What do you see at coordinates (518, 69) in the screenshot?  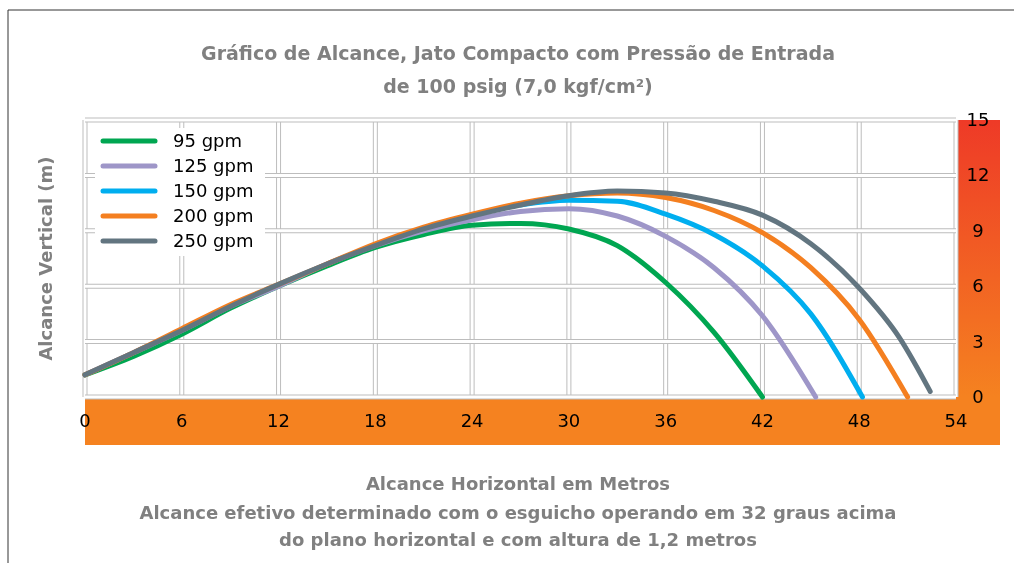 I see `chart-title: Gráfico de Alcance, Jato Compacto com Pressão de Entrada de 100 psig (7,0 kgf/cm²)` at bounding box center [518, 69].